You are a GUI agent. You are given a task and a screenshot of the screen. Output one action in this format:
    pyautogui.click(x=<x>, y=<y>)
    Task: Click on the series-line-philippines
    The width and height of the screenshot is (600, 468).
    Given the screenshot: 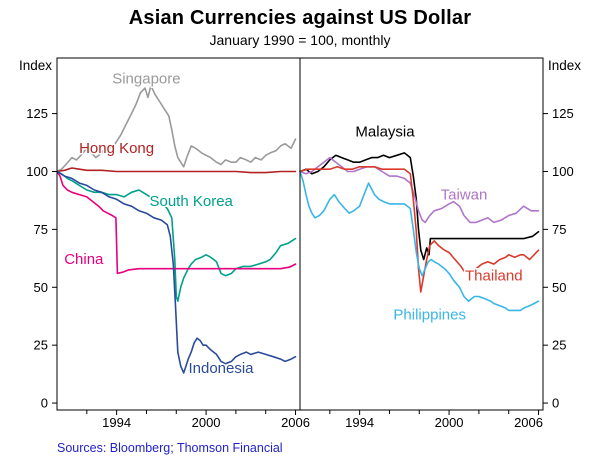 What is the action you would take?
    pyautogui.click(x=419, y=241)
    